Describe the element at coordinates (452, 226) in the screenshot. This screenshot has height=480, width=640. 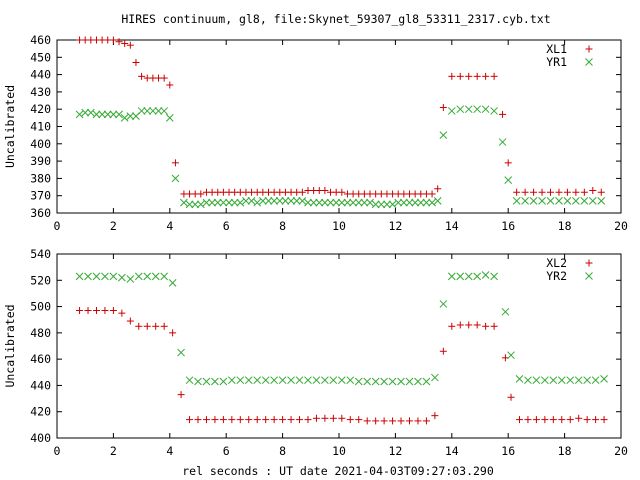
I see `x-tick-label: 14` at that location.